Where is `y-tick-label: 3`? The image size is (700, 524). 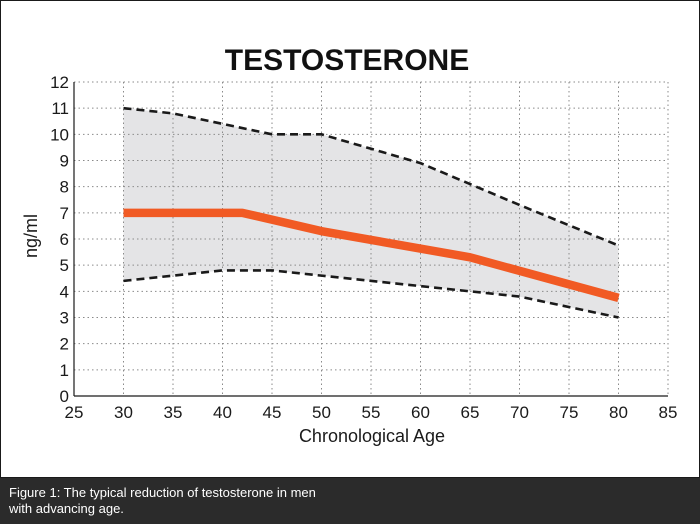 y-tick-label: 3 is located at coordinates (64, 318).